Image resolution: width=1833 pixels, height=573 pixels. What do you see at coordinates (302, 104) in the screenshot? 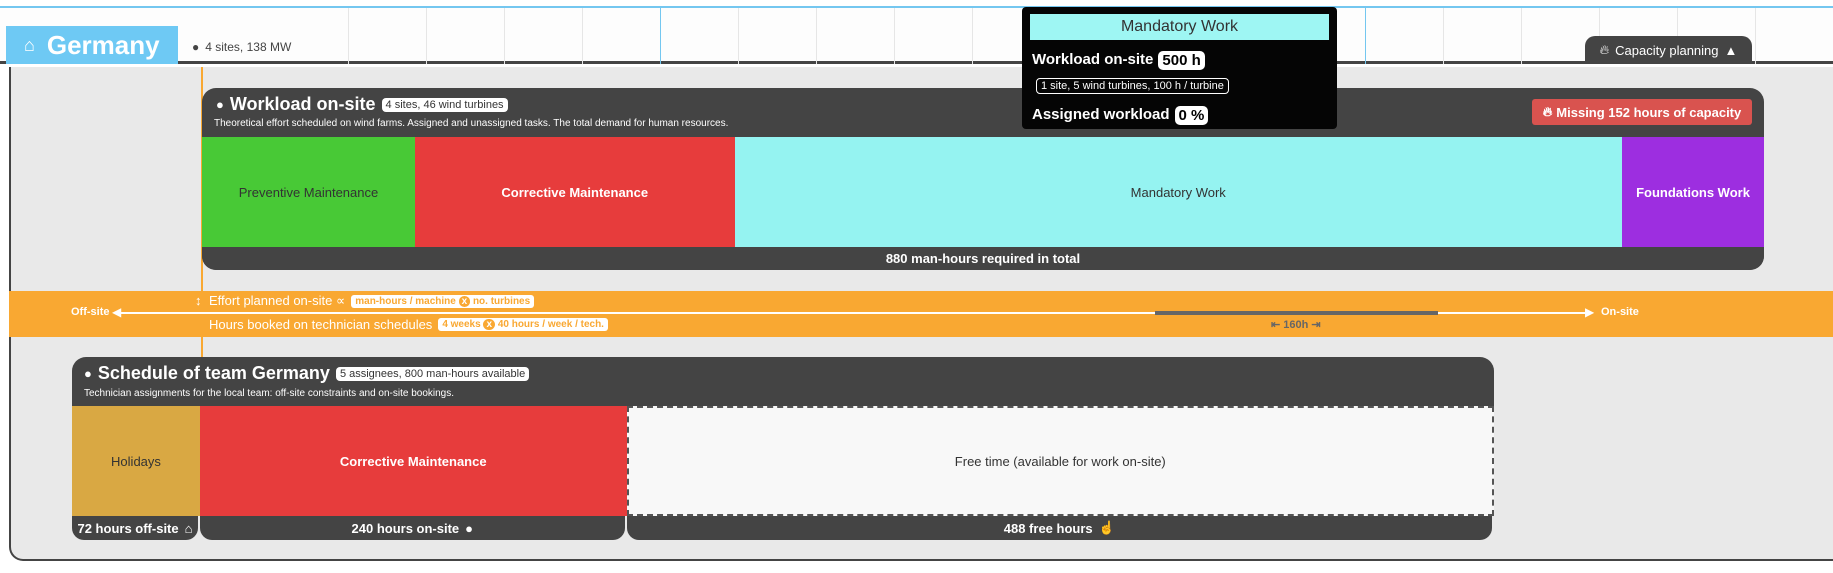
I see `workload-title-text: Workload on-site` at bounding box center [302, 104].